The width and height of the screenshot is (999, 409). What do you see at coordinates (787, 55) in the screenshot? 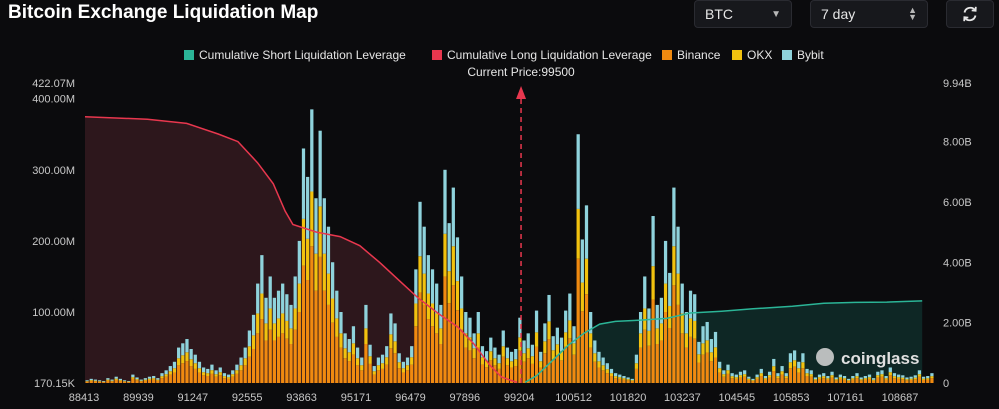
I see `legend-swatch-bybit` at bounding box center [787, 55].